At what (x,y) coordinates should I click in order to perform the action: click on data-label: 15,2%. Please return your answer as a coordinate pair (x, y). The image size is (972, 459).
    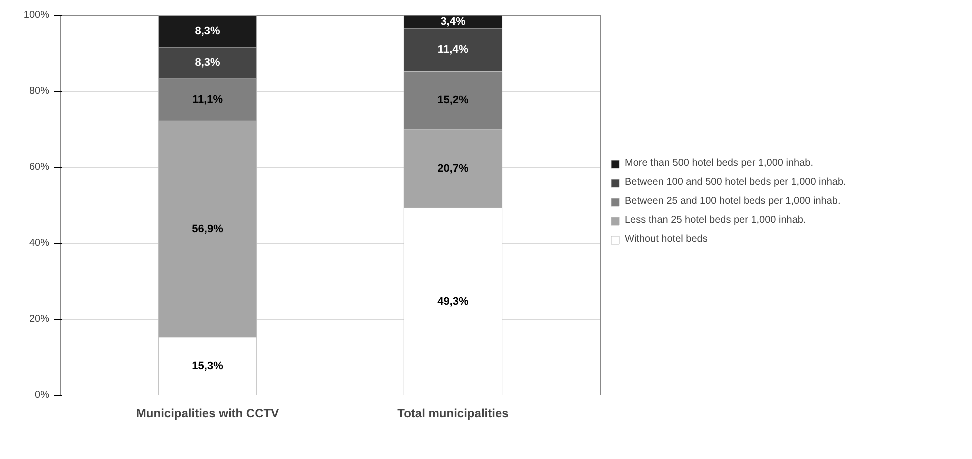
    Looking at the image, I should click on (454, 100).